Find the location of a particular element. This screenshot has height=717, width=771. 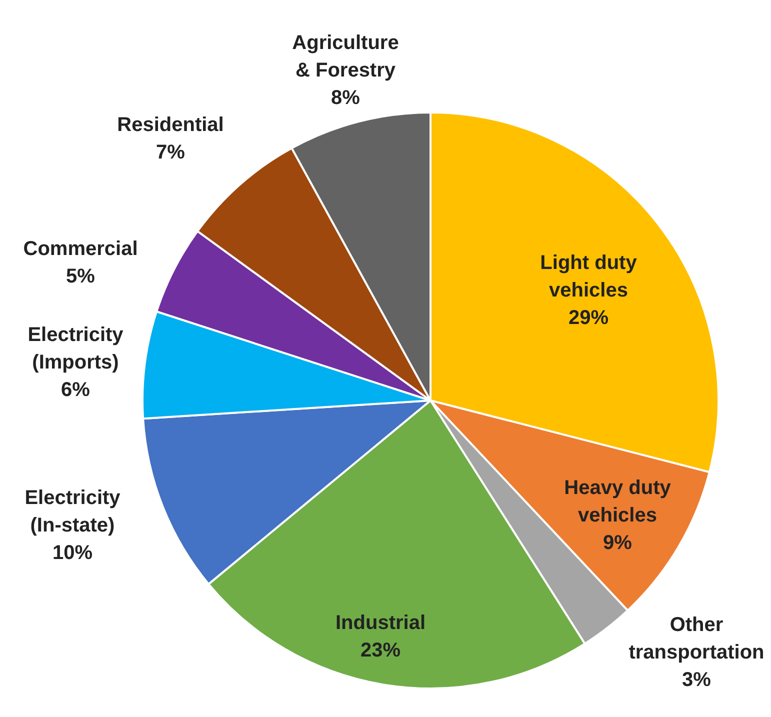

slice-label: Industrial is located at coordinates (380, 623).